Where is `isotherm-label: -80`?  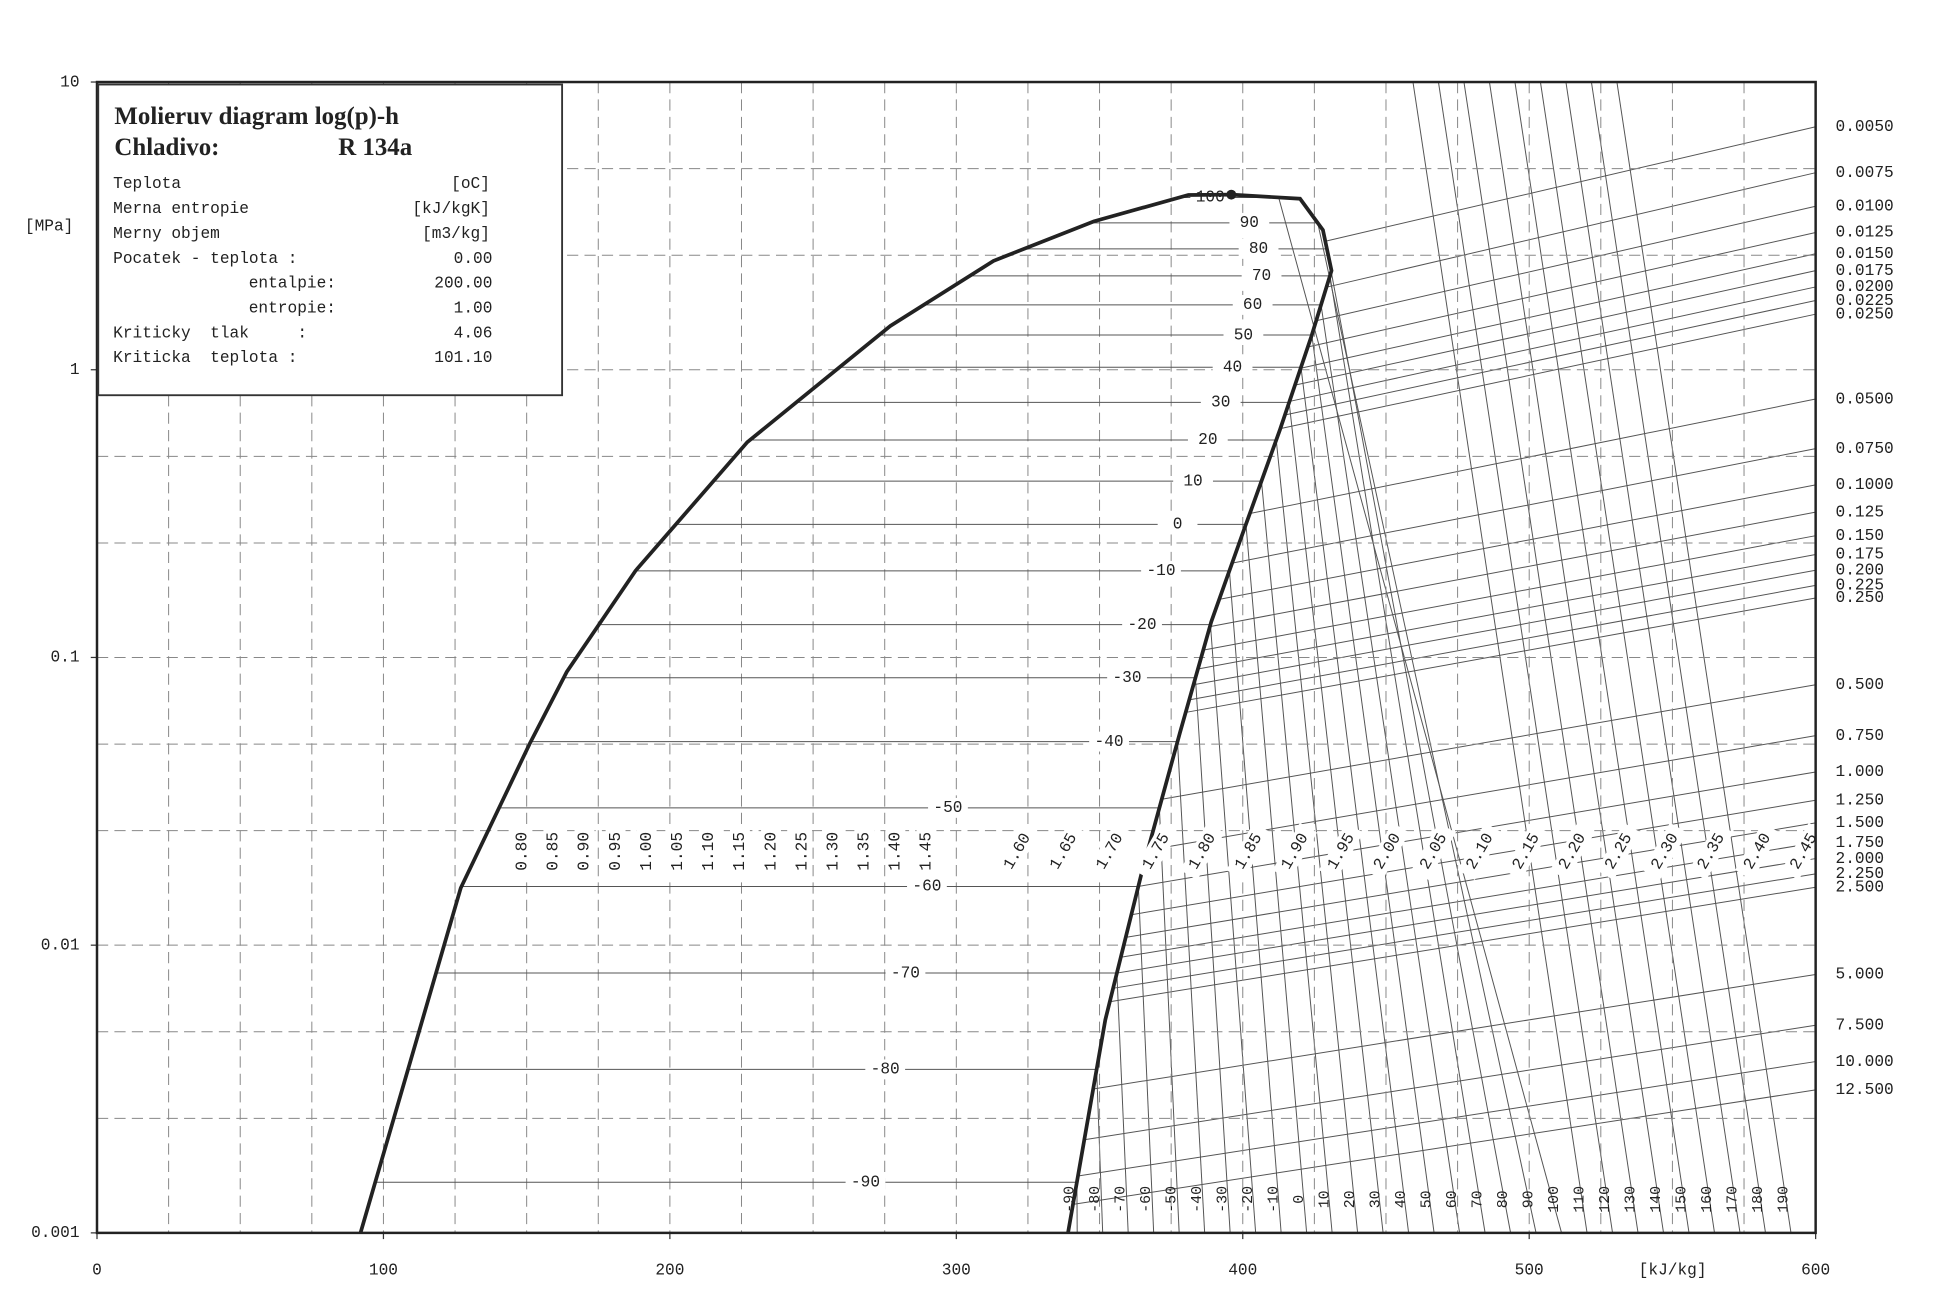 isotherm-label: -80 is located at coordinates (885, 1070).